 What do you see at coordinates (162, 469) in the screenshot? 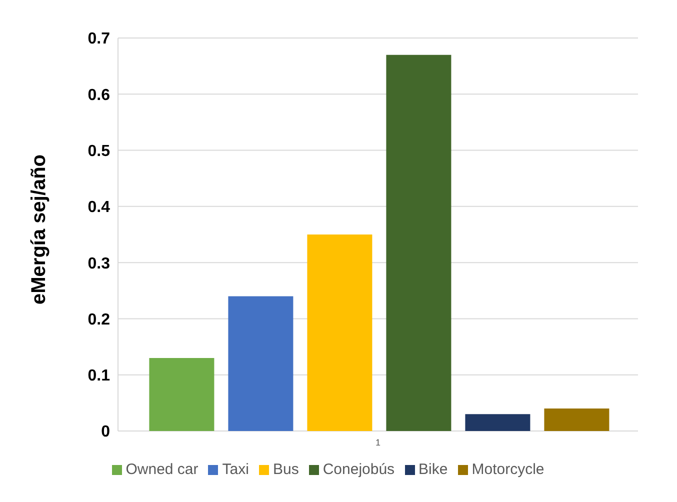
I see `legend-label: Owned car` at bounding box center [162, 469].